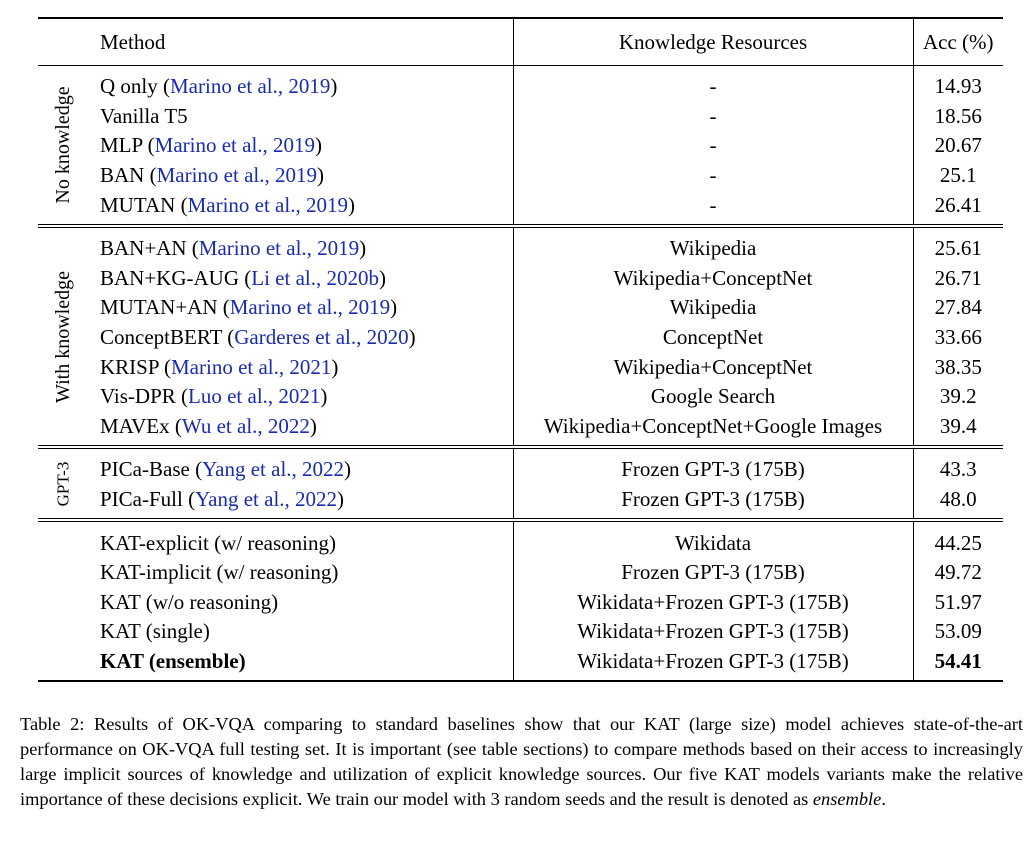 The width and height of the screenshot is (1034, 847). I want to click on caption-end: ., so click(883, 799).